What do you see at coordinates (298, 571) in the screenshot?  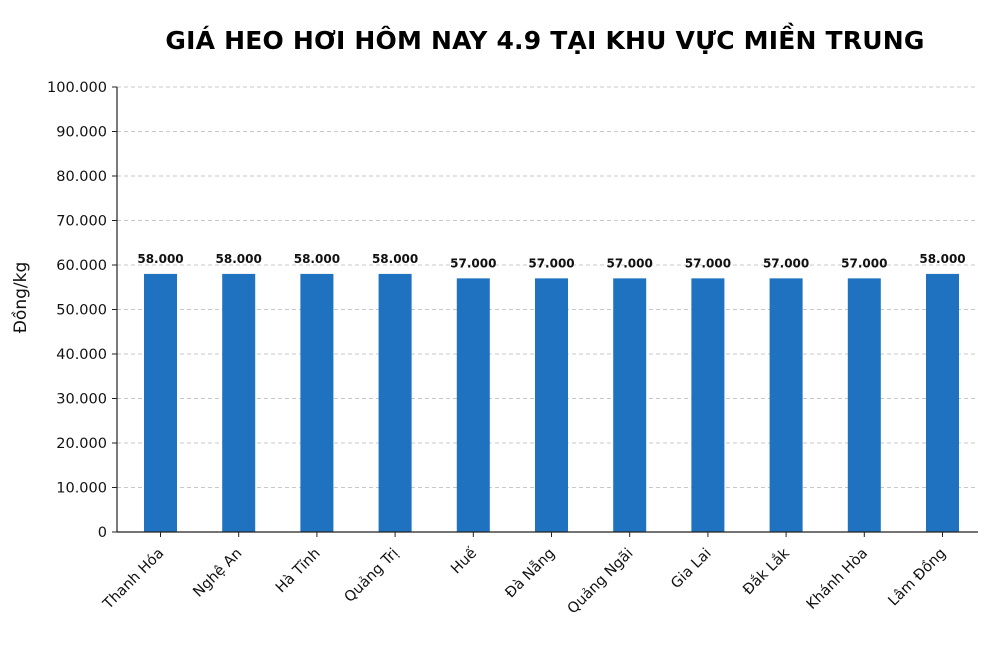 I see `x-tick-label: Hà Tĩnh` at bounding box center [298, 571].